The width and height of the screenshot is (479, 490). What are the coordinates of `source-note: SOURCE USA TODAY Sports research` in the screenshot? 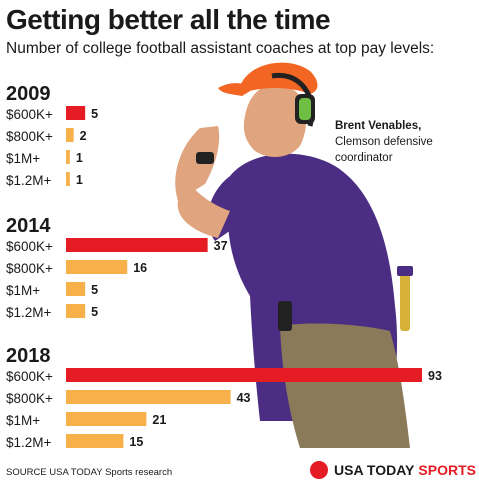 It's located at (89, 472).